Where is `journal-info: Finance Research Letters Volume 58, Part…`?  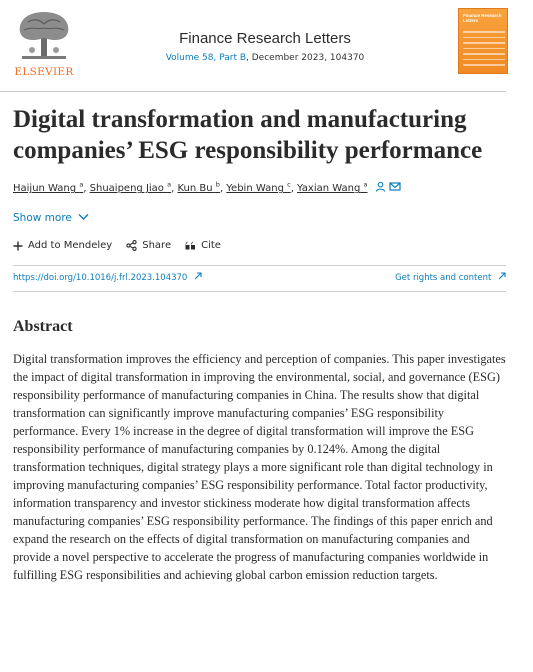
journal-info: Finance Research Letters Volume 58, Part… is located at coordinates (265, 46).